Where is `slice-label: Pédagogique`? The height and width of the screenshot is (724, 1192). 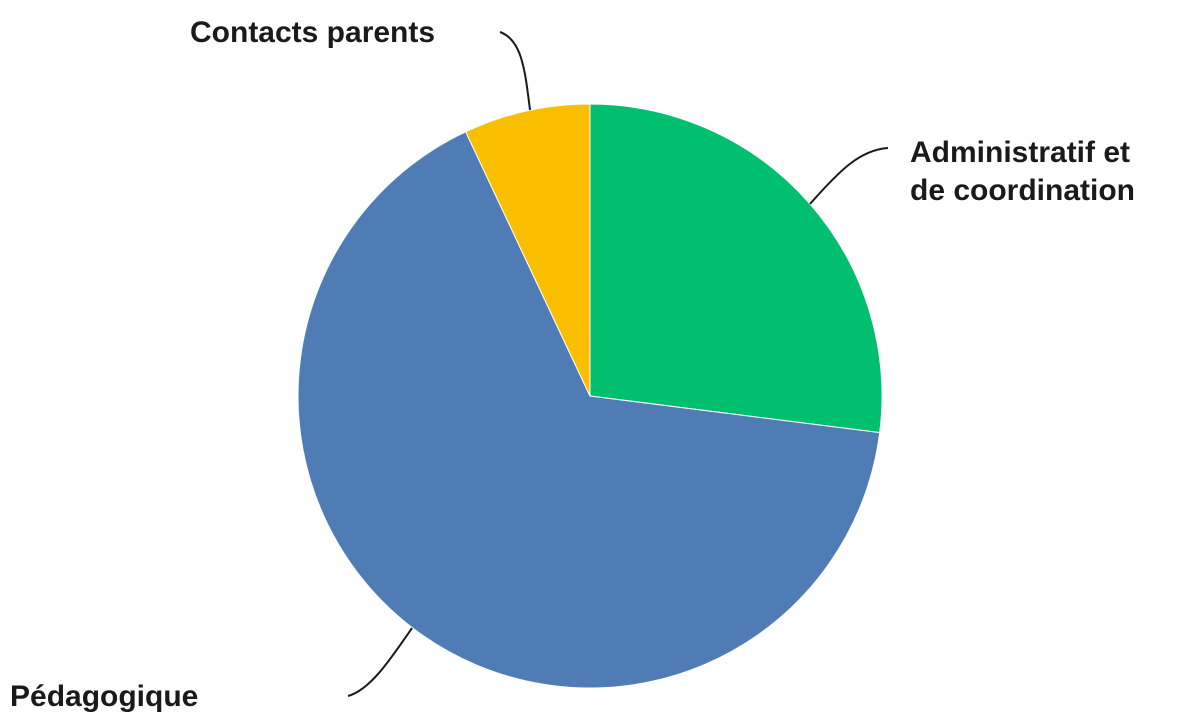 slice-label: Pédagogique is located at coordinates (104, 696).